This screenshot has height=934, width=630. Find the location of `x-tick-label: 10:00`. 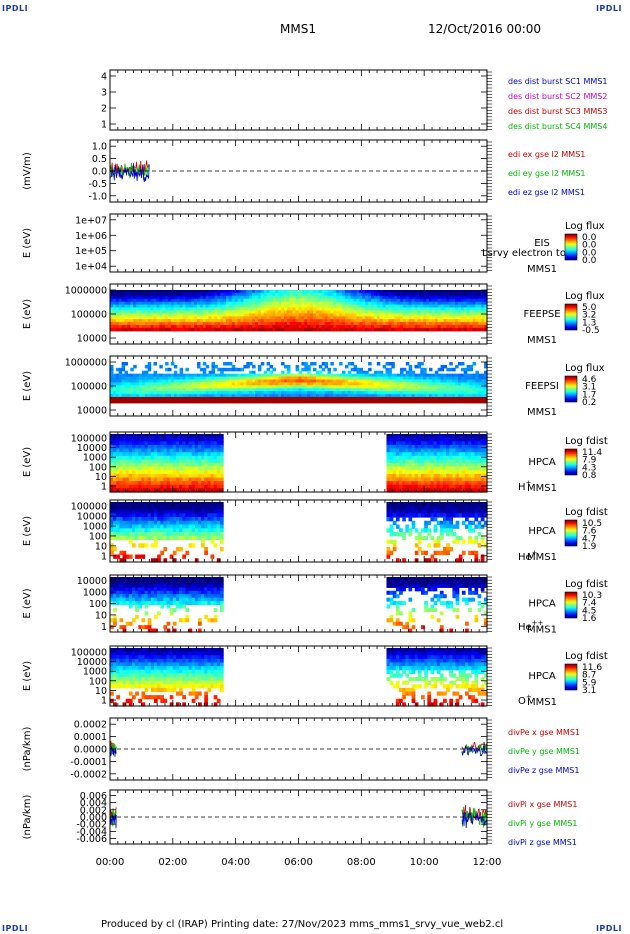

x-tick-label: 10:00 is located at coordinates (424, 862).